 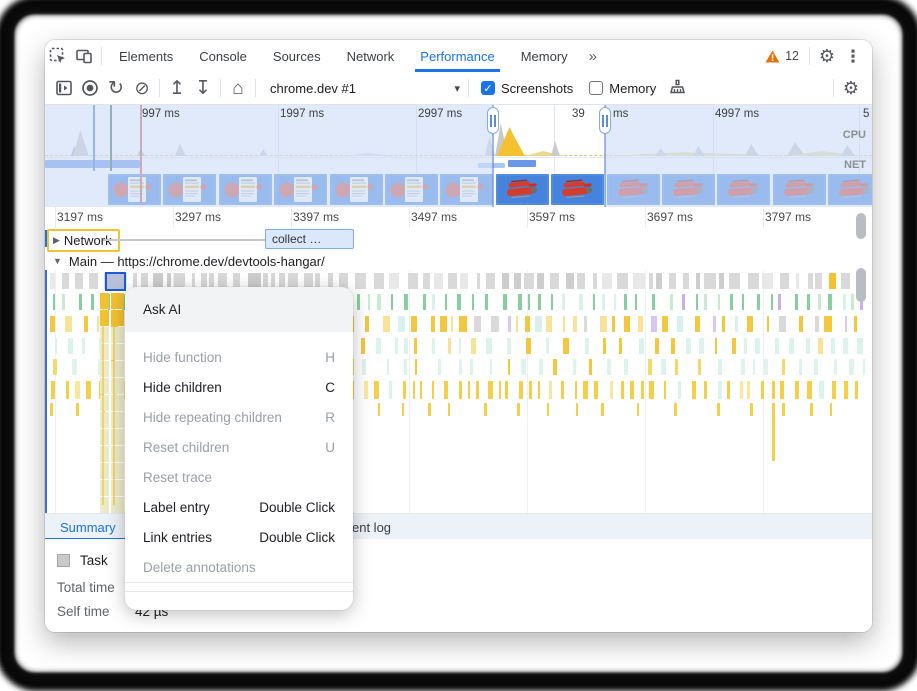 I want to click on cpu-activity-spike, so click(x=555, y=148).